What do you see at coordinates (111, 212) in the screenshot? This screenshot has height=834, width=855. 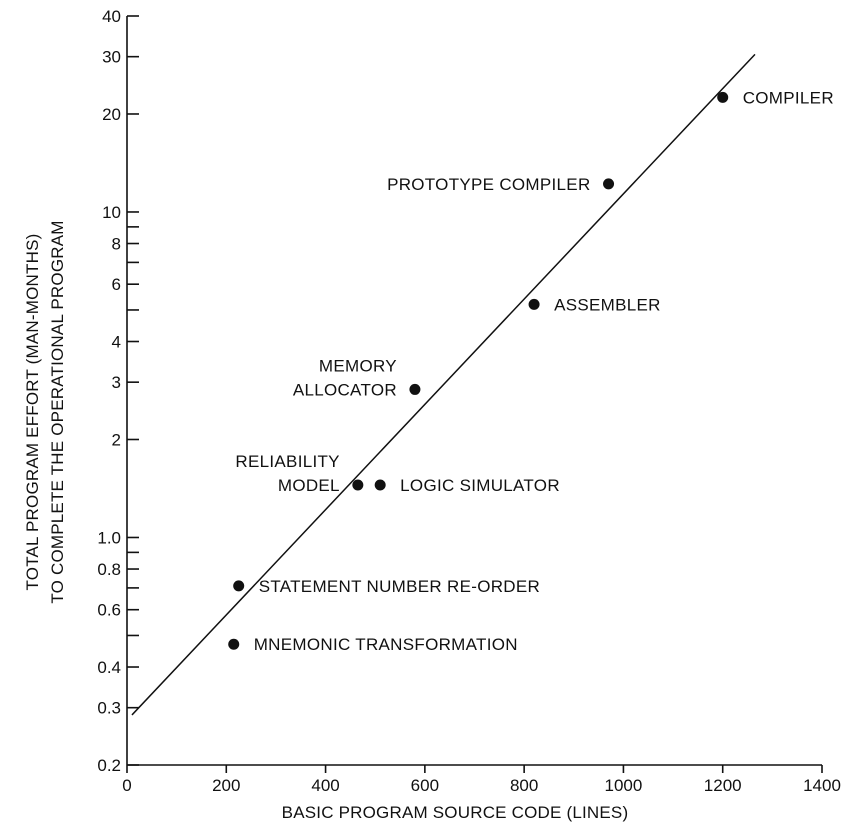 I see `y-tick-label: 10` at bounding box center [111, 212].